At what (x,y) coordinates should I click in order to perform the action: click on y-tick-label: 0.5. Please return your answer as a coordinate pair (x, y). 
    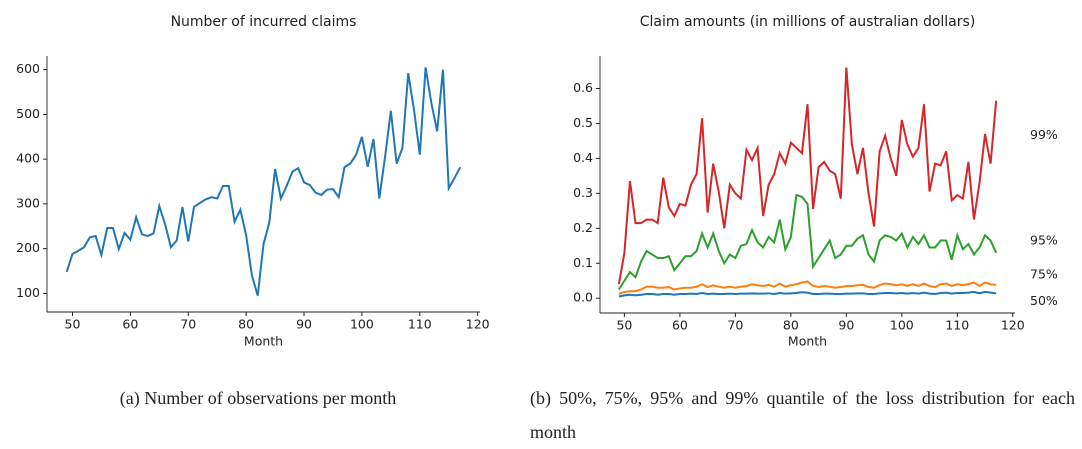
    Looking at the image, I should click on (583, 122).